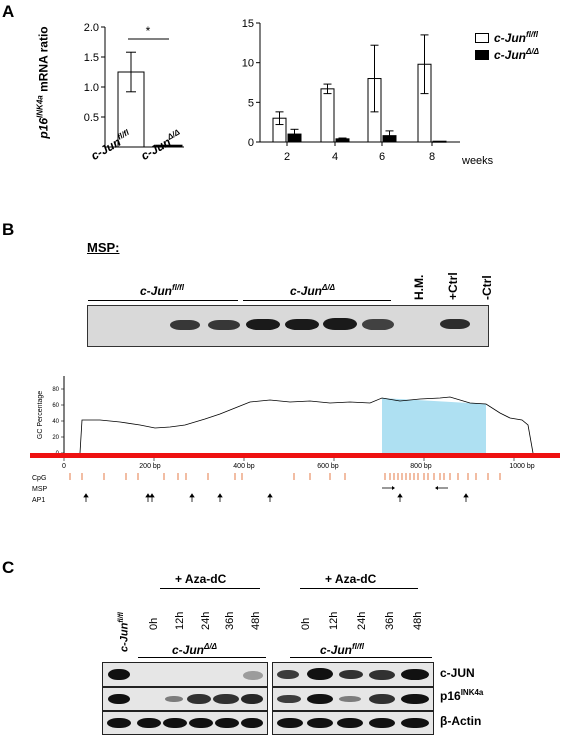 The height and width of the screenshot is (755, 572). I want to click on gc-curve, so click(306, 425).